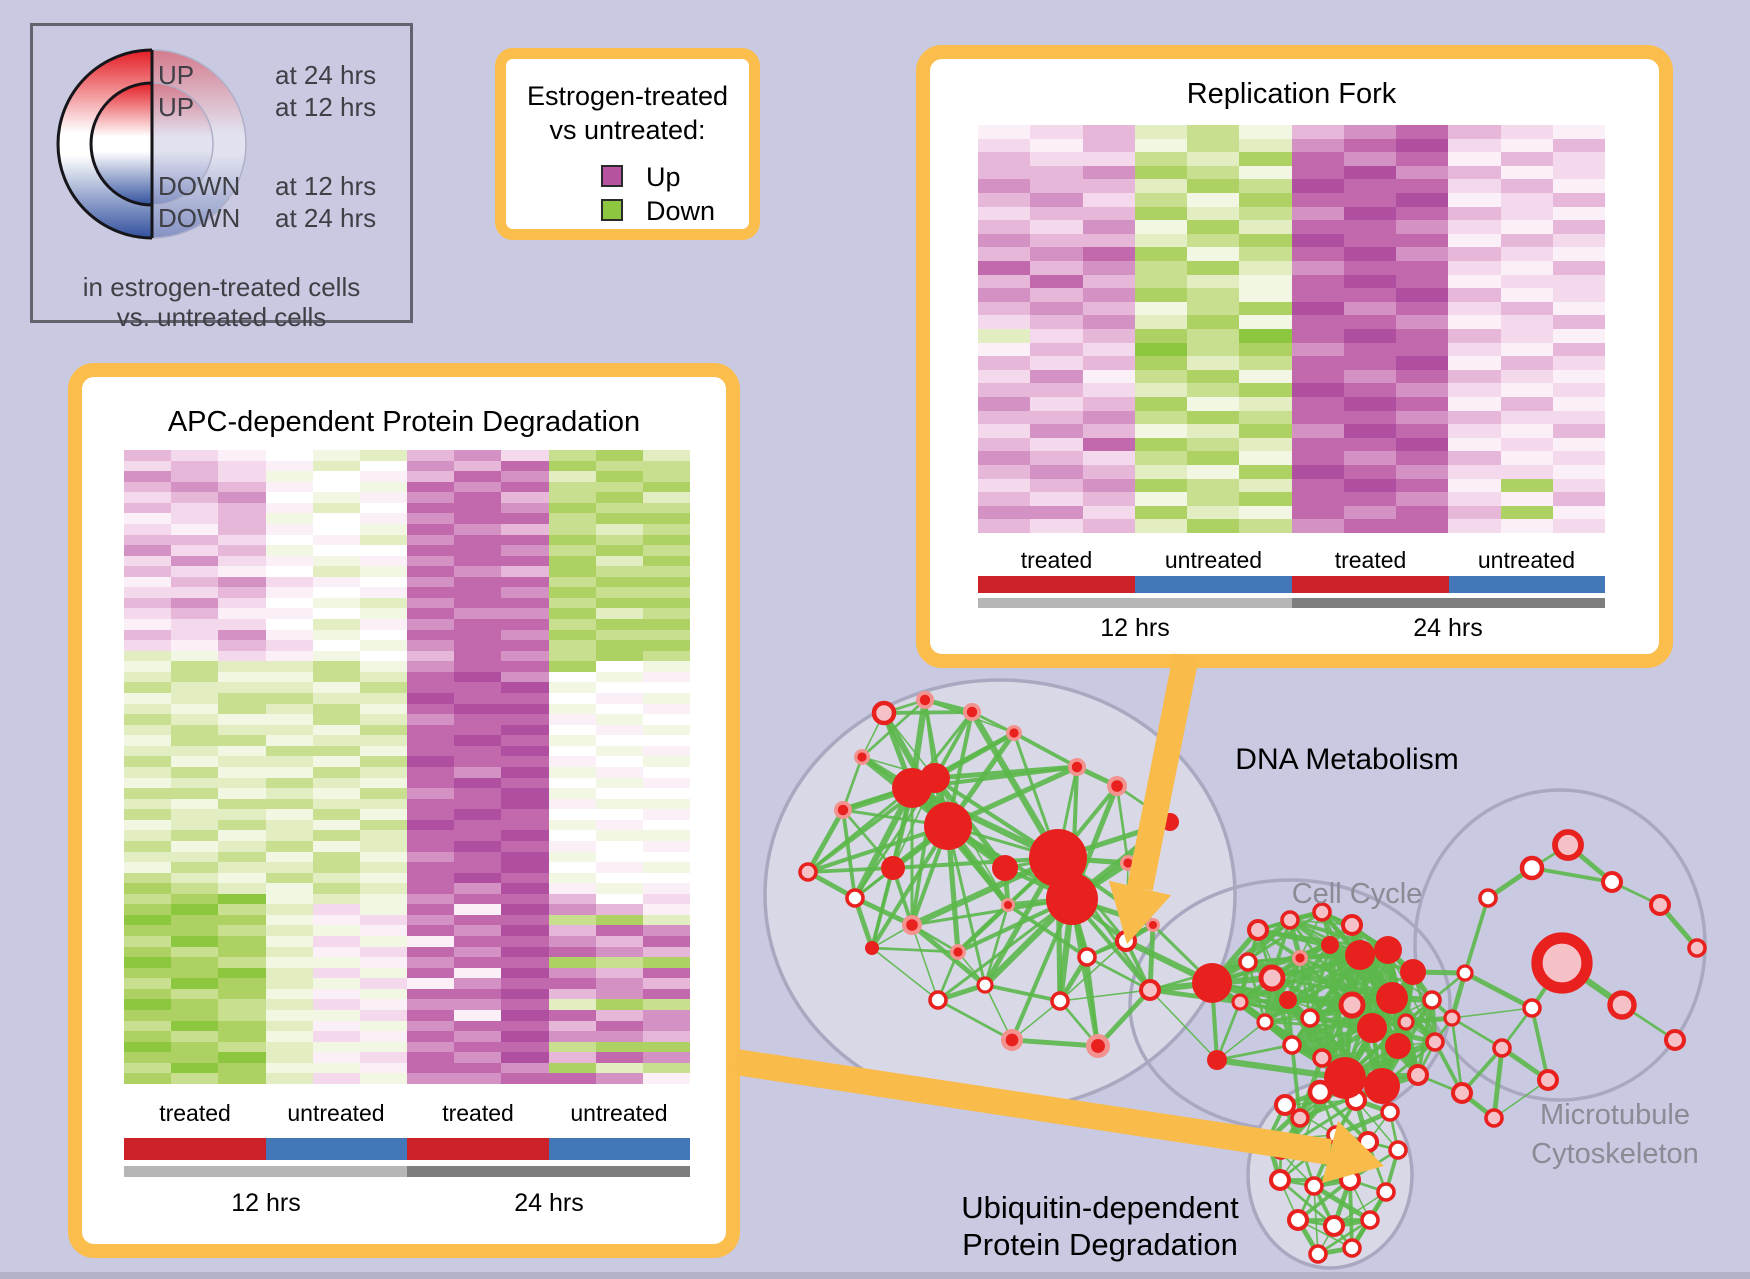 The width and height of the screenshot is (1750, 1279). I want to click on apc-time-label-24: 24 hrs, so click(549, 1203).